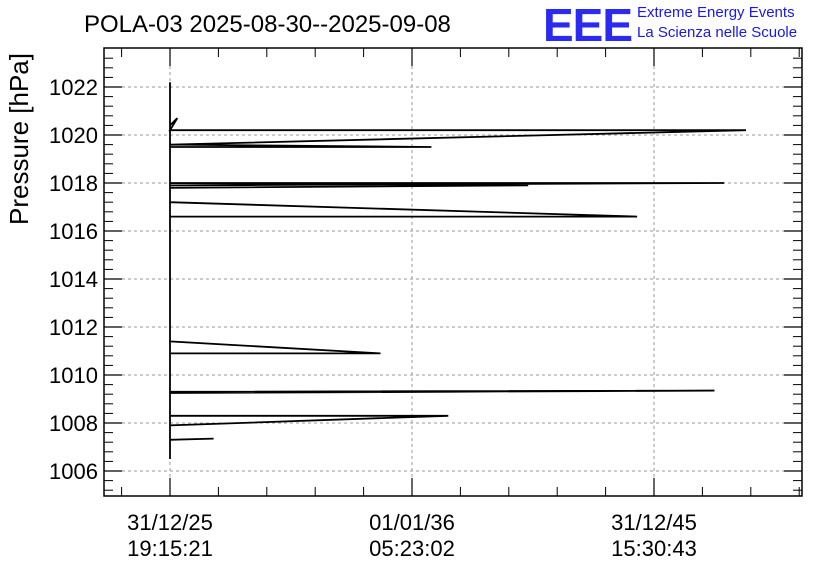  I want to click on y-tick-label: 1012, so click(73, 327).